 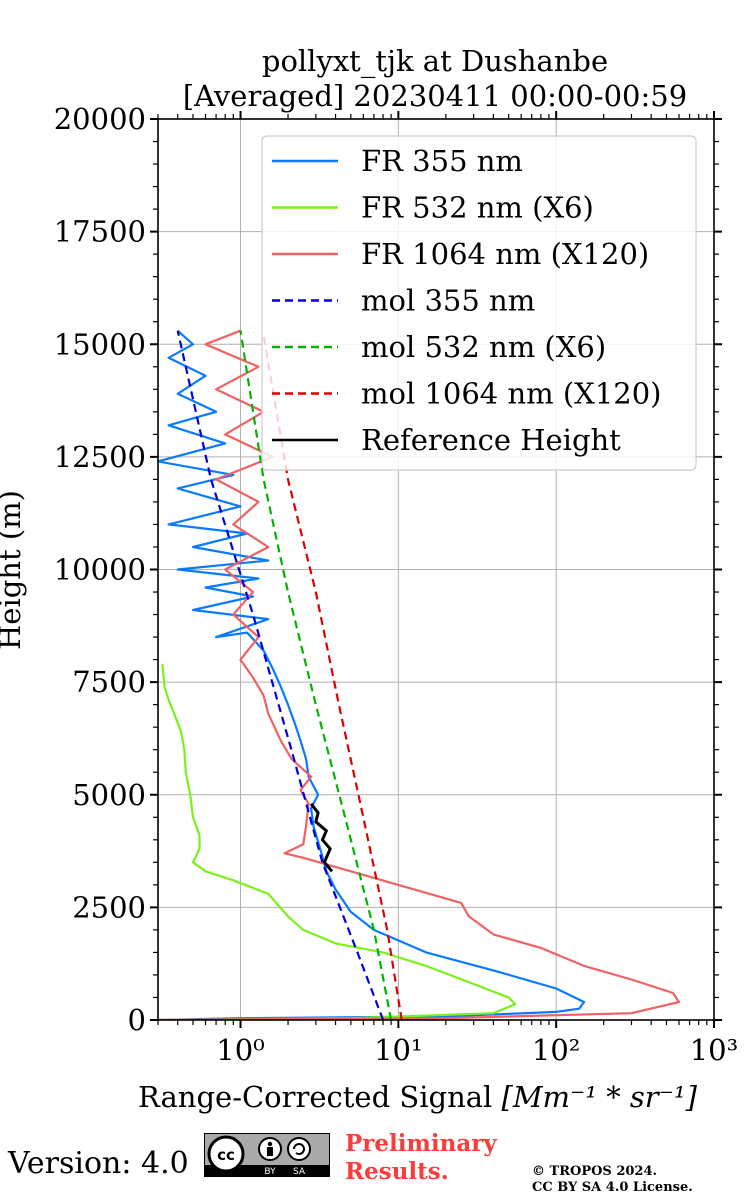 What do you see at coordinates (442, 161) in the screenshot?
I see `legend-label: FR 355 nm` at bounding box center [442, 161].